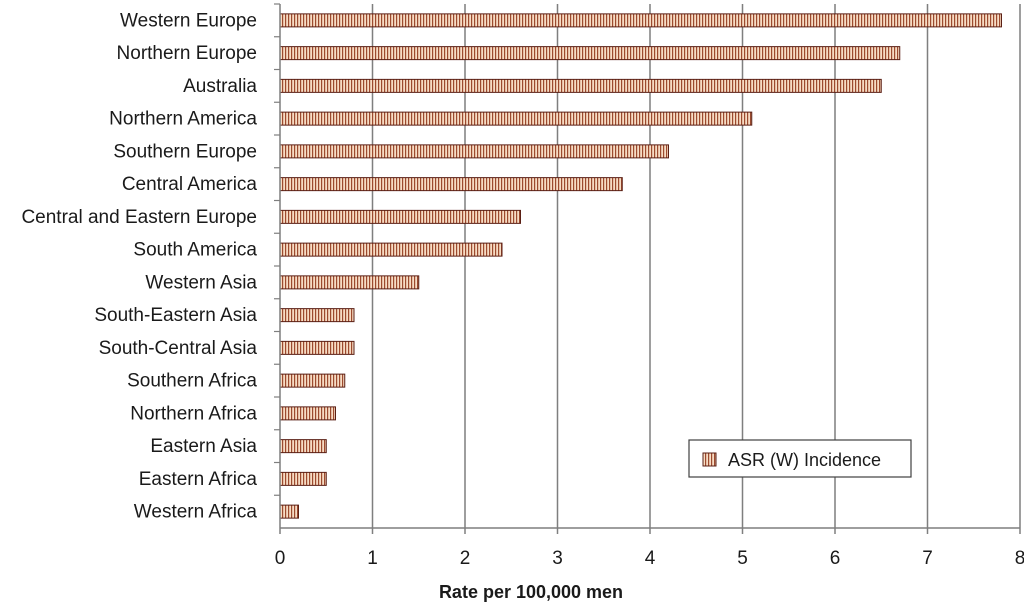  What do you see at coordinates (190, 184) in the screenshot?
I see `category-label: Central America` at bounding box center [190, 184].